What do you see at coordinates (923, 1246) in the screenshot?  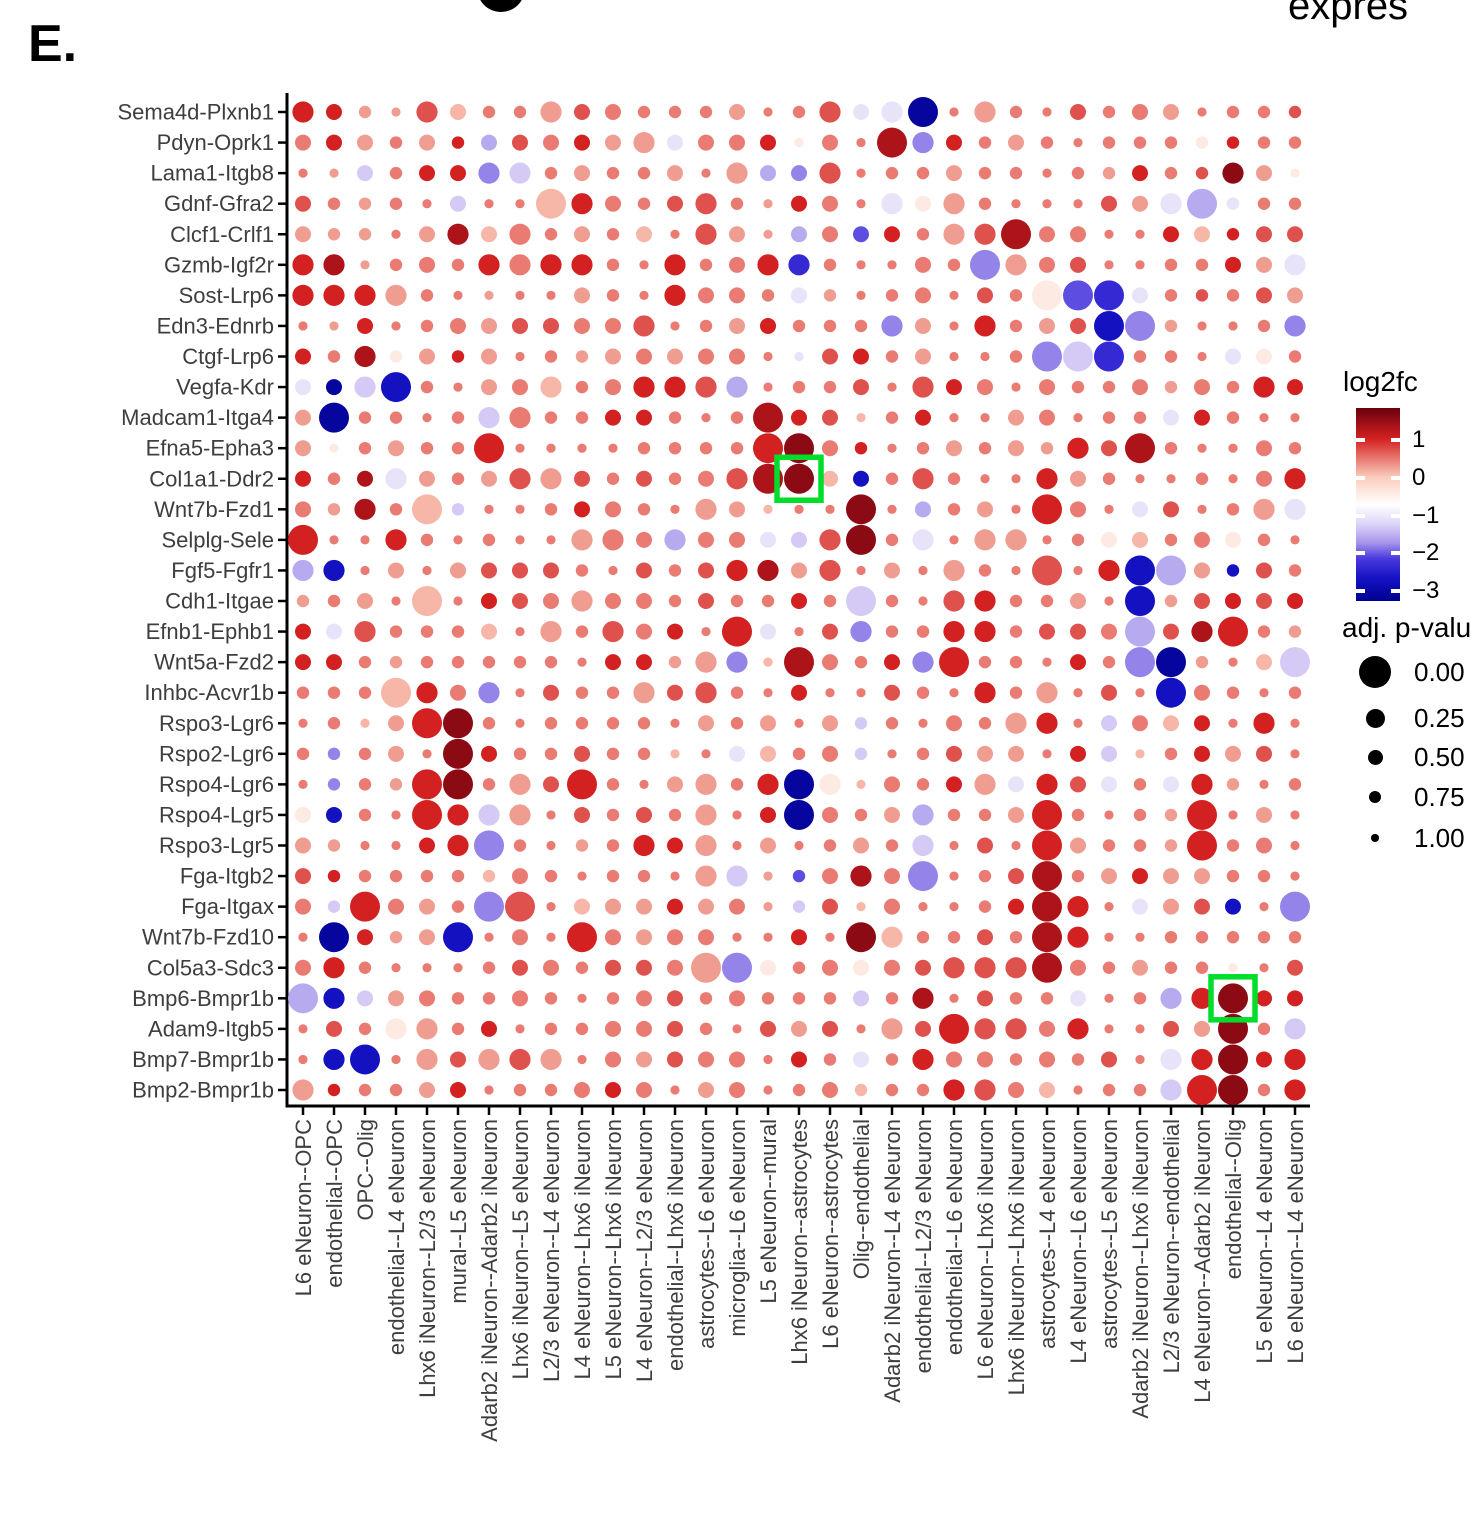 I see `x-axis-label: endothelial--L2/3 eNeuron` at bounding box center [923, 1246].